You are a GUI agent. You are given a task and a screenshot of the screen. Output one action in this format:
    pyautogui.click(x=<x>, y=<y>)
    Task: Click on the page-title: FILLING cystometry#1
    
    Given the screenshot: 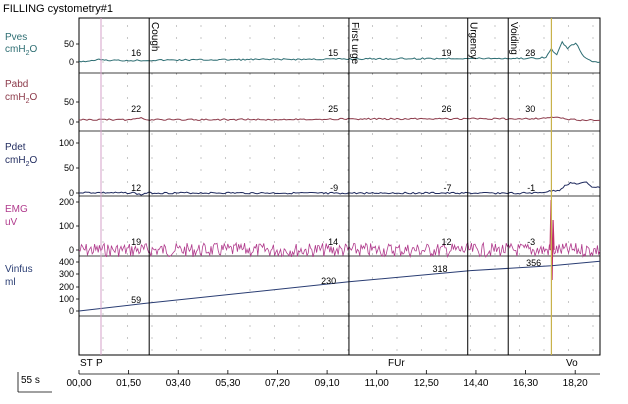 What is the action you would take?
    pyautogui.click(x=58, y=9)
    